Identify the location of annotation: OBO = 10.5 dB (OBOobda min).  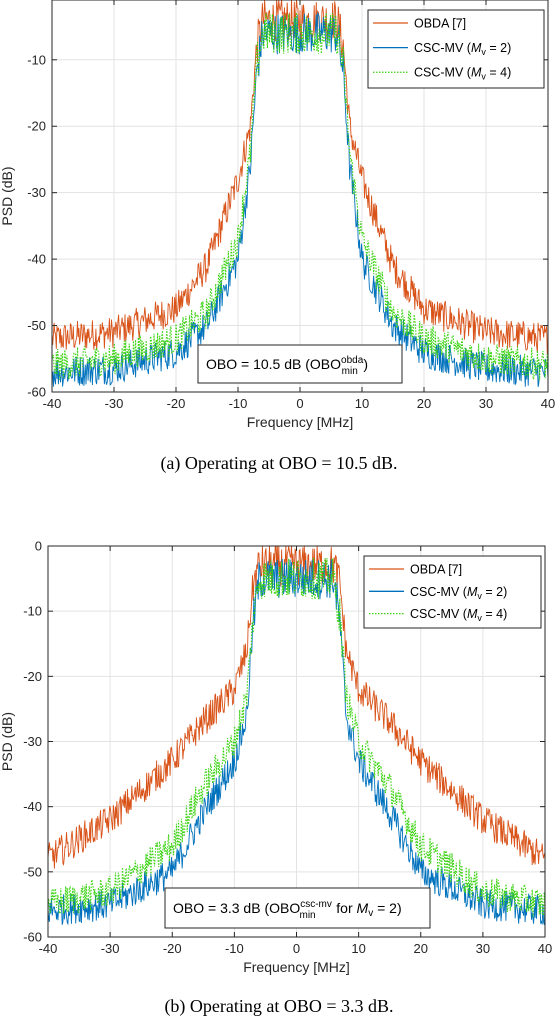
(300, 364).